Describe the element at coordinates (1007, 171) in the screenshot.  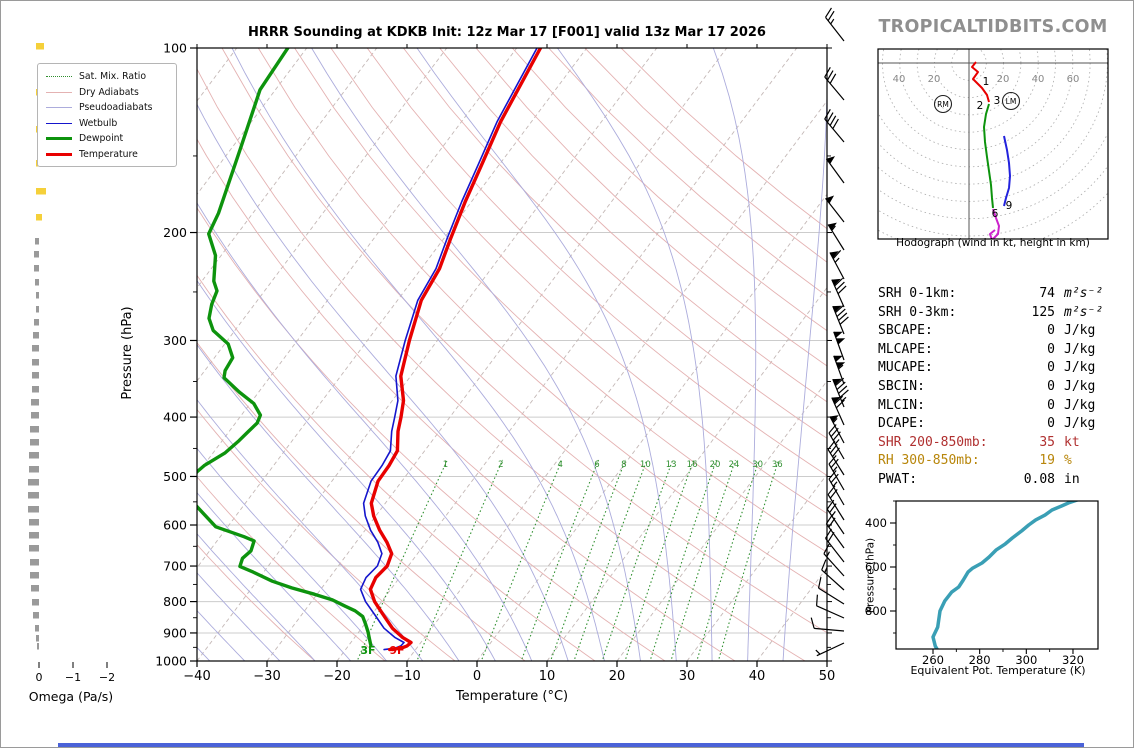
I see `hodograph-trace` at that location.